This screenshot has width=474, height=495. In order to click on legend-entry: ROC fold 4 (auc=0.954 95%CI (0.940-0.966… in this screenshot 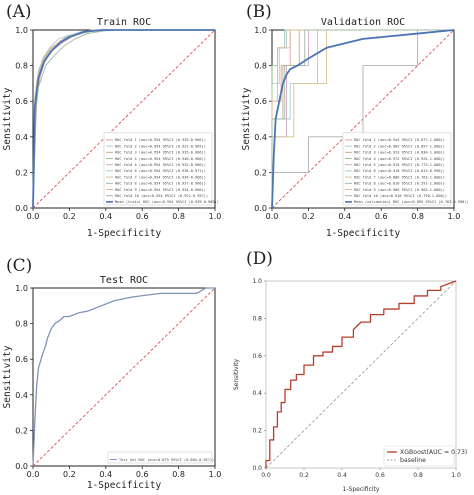, I will do `click(160, 159)`.